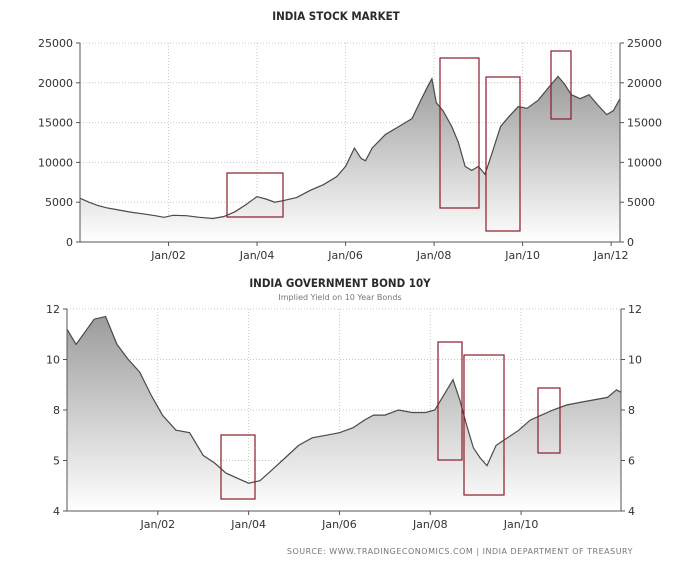 Image resolution: width=700 pixels, height=588 pixels. I want to click on y-tick-label-left: 10, so click(53, 360).